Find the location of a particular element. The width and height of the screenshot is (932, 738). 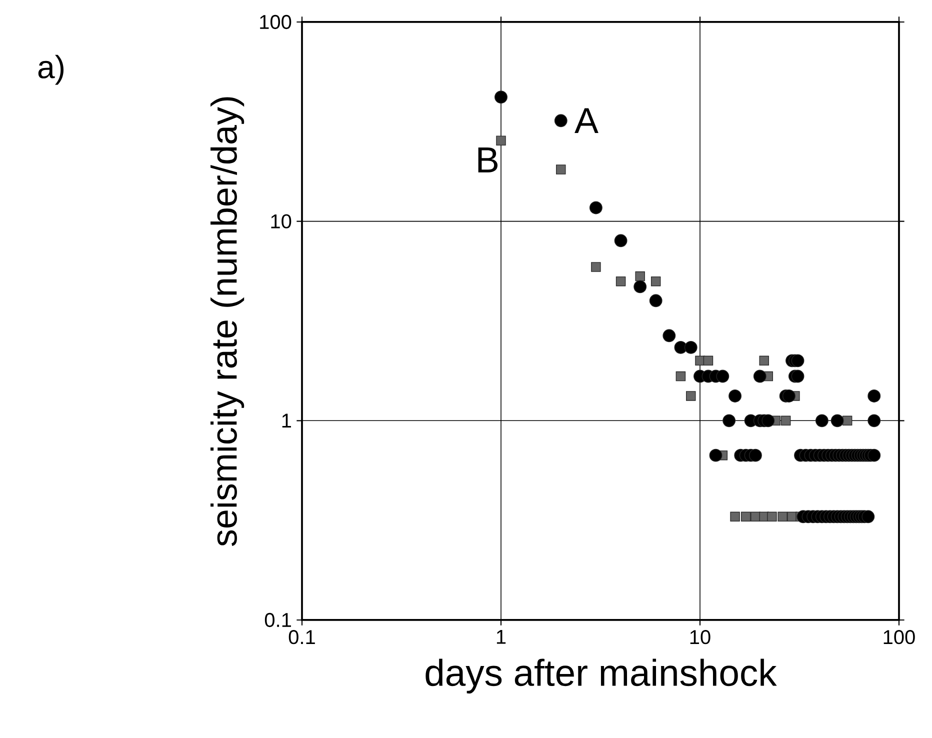

x-tick-label: 1 is located at coordinates (501, 637).